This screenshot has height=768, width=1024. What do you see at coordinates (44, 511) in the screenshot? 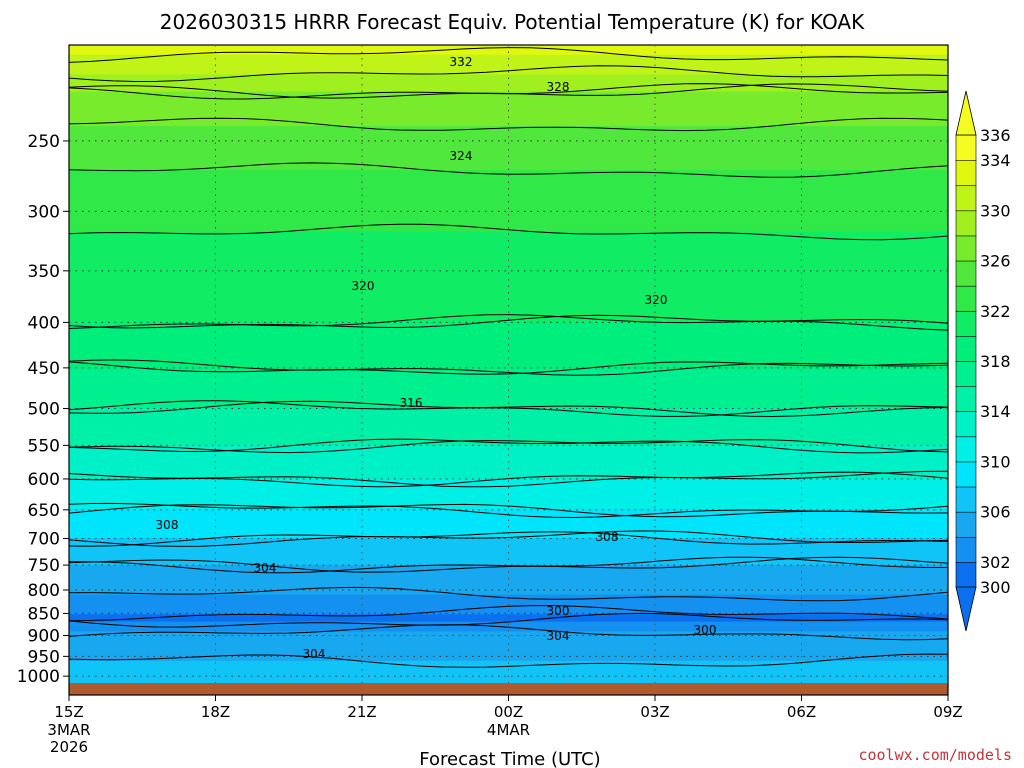
I see `y-tick-label: 650` at bounding box center [44, 511].